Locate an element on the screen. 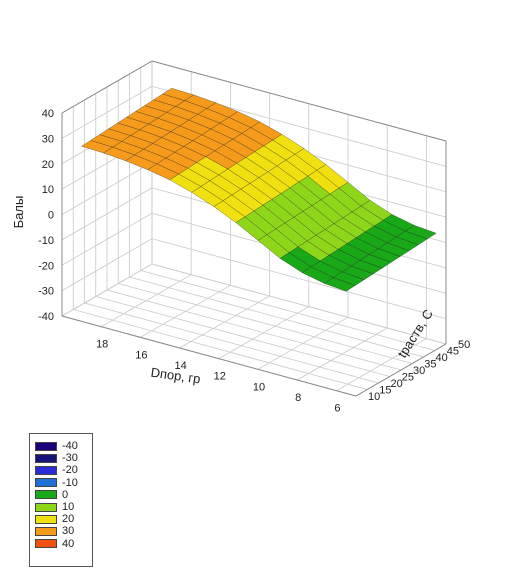 This screenshot has width=508, height=573. z-axis-label: Балы is located at coordinates (18, 212).